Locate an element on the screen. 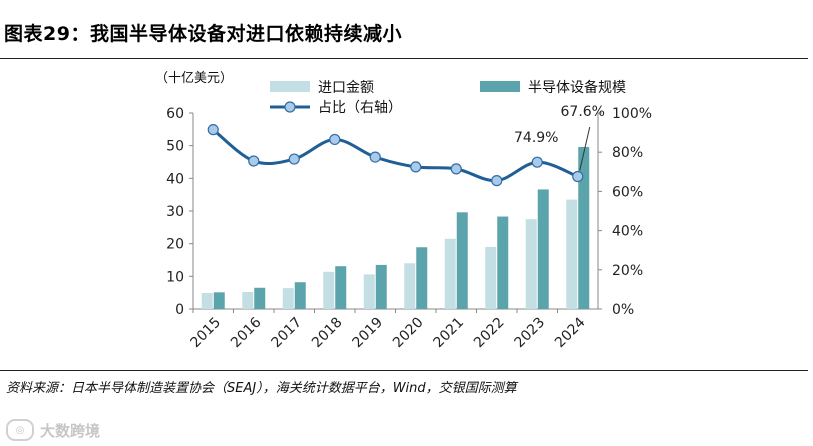 Image resolution: width=813 pixels, height=446 pixels. x-tick-label: 2017 is located at coordinates (287, 333).